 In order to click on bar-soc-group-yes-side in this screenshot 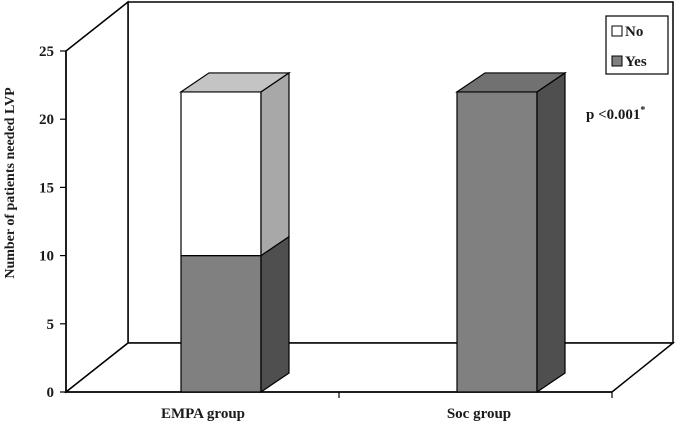, I will do `click(551, 232)`.